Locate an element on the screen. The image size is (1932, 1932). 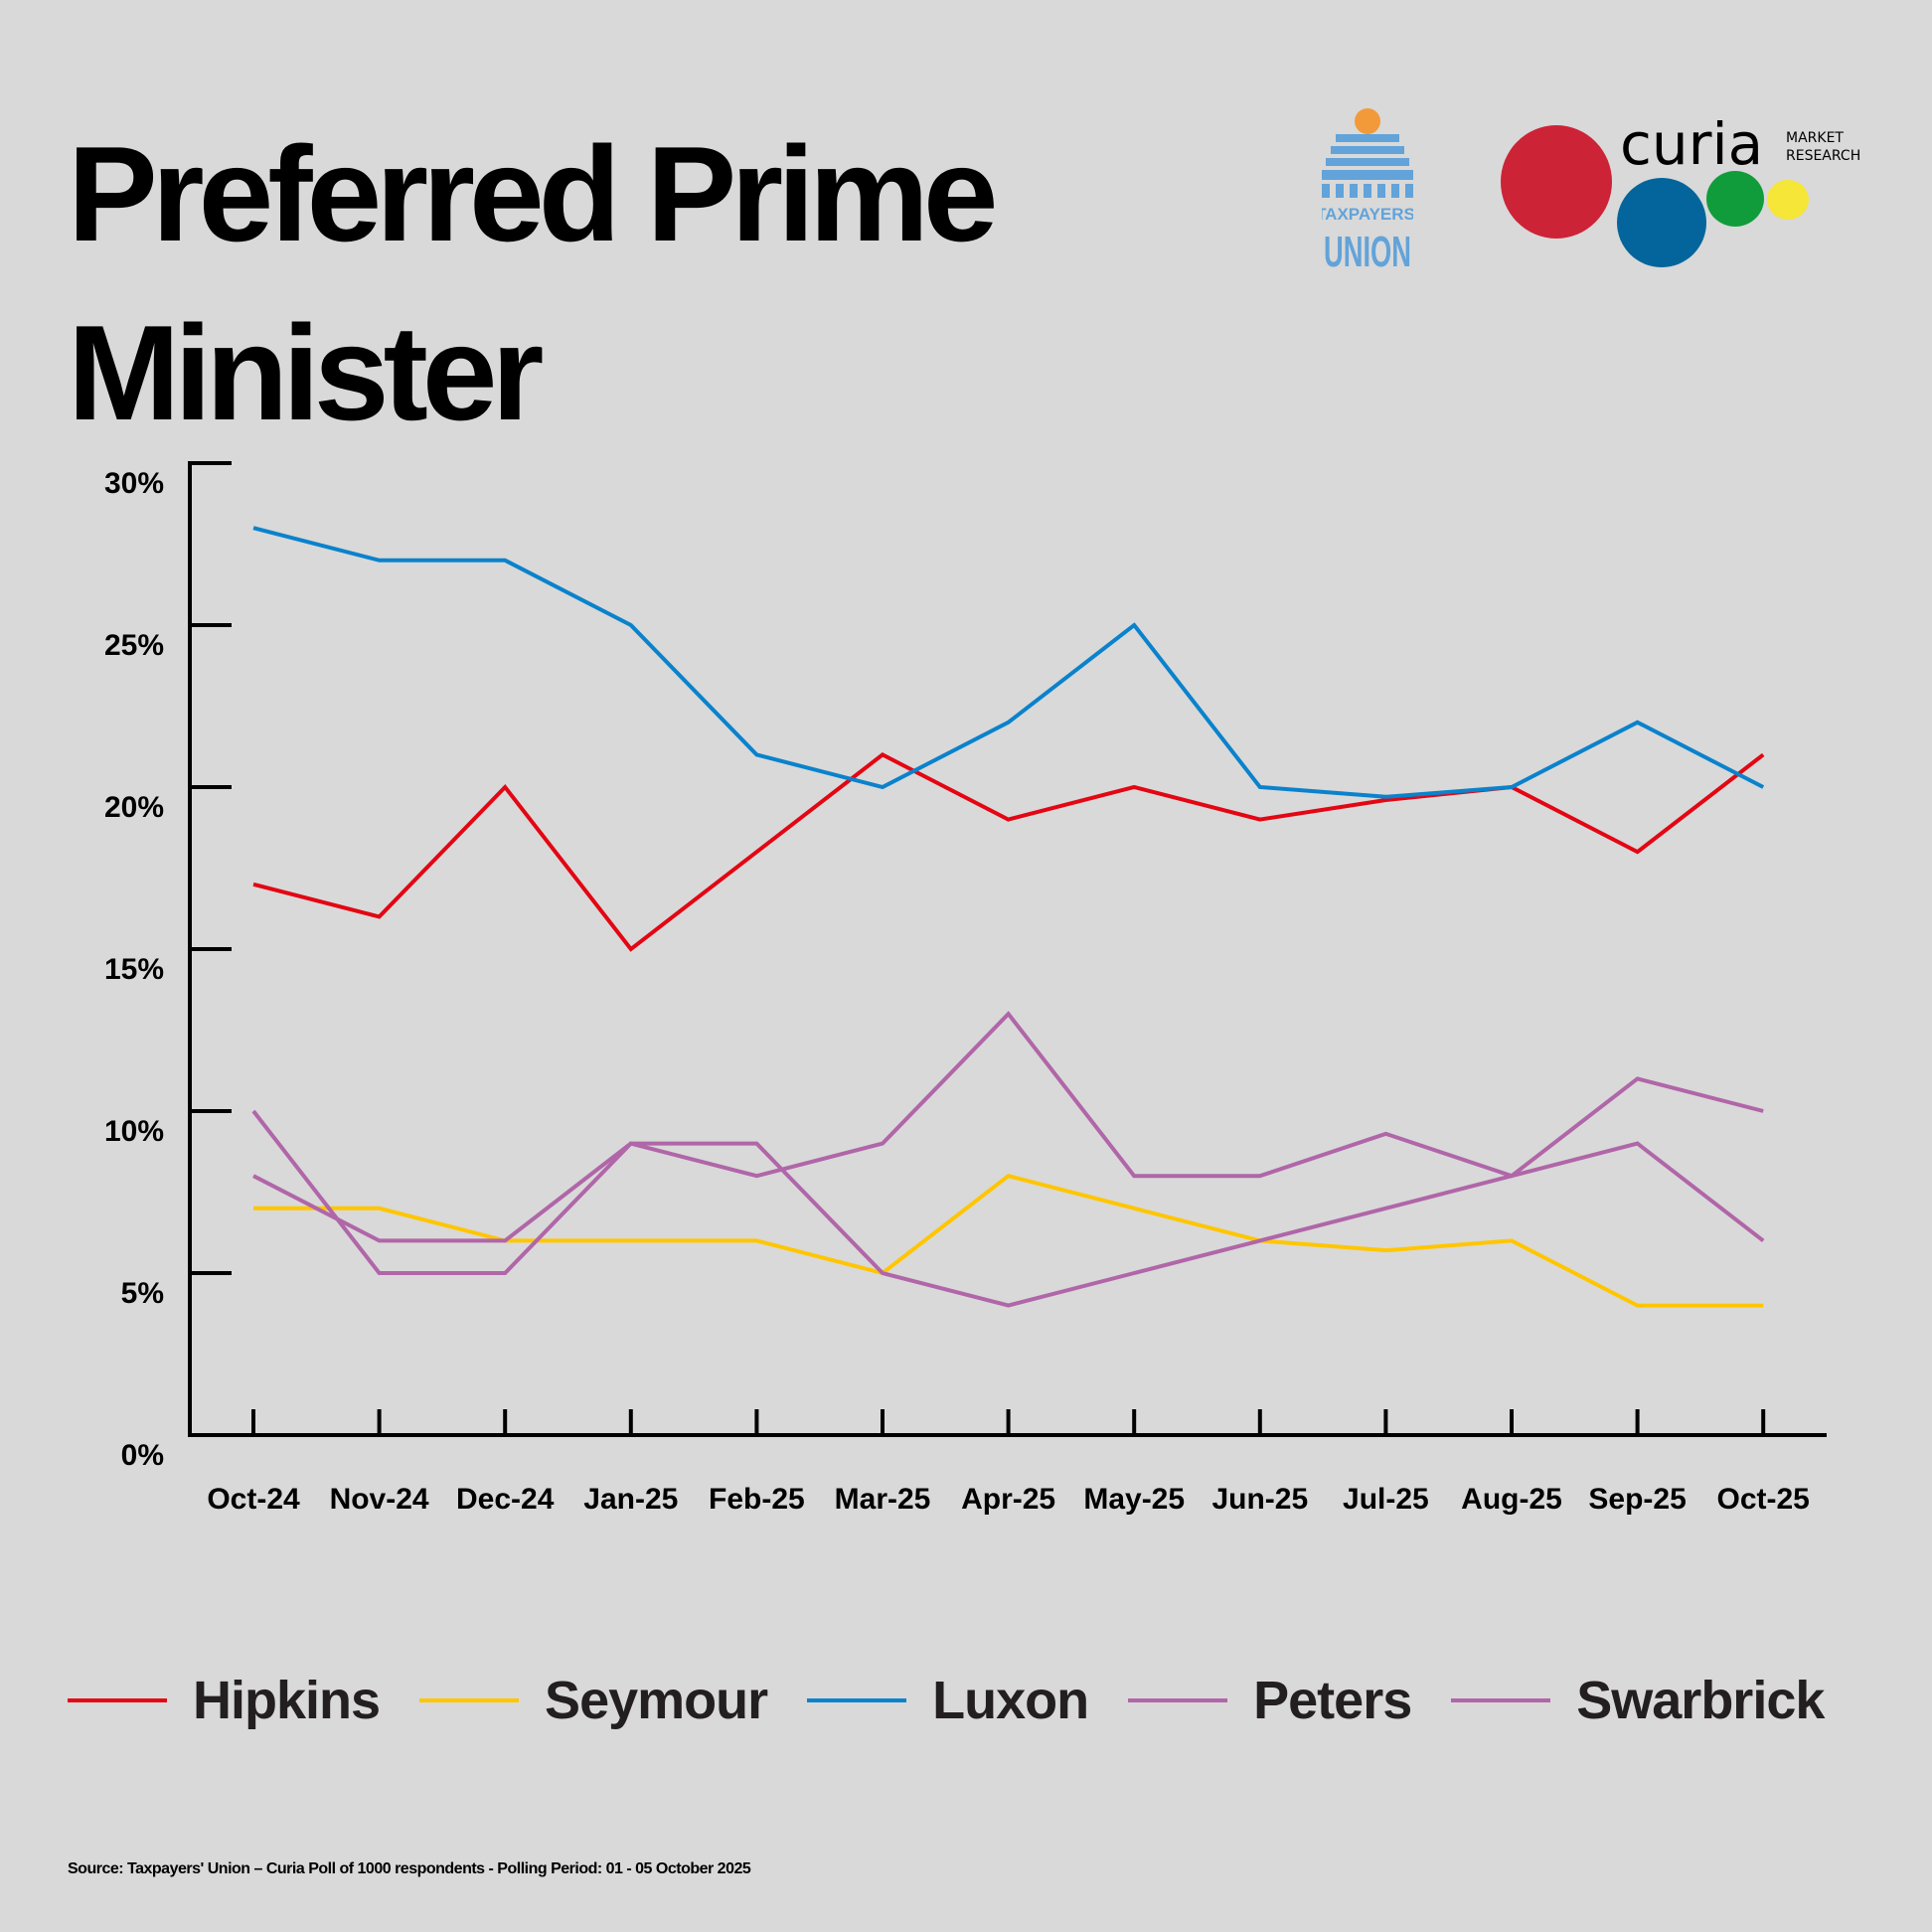
legend-label: Swarbrick is located at coordinates (1700, 1700).